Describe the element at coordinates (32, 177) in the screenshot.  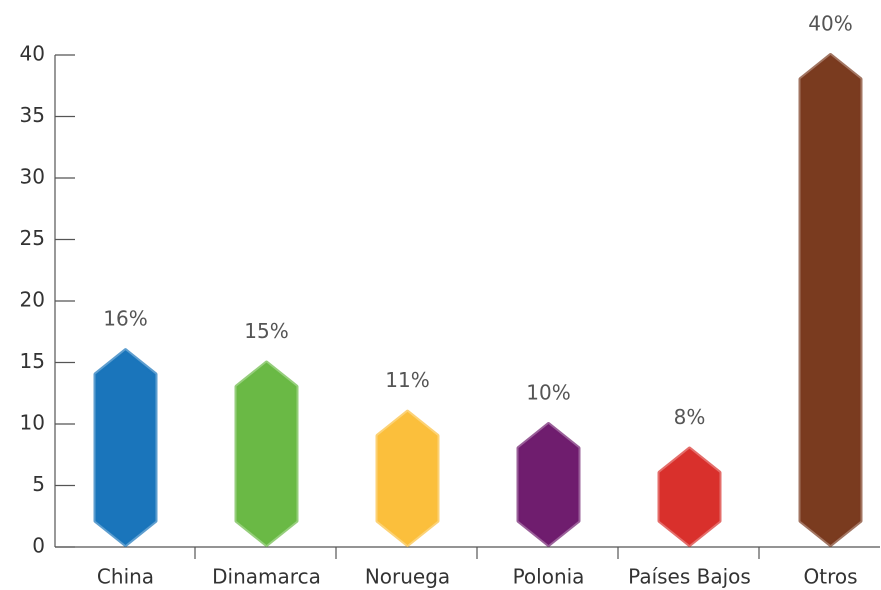
I see `y-tick-label: 30` at that location.